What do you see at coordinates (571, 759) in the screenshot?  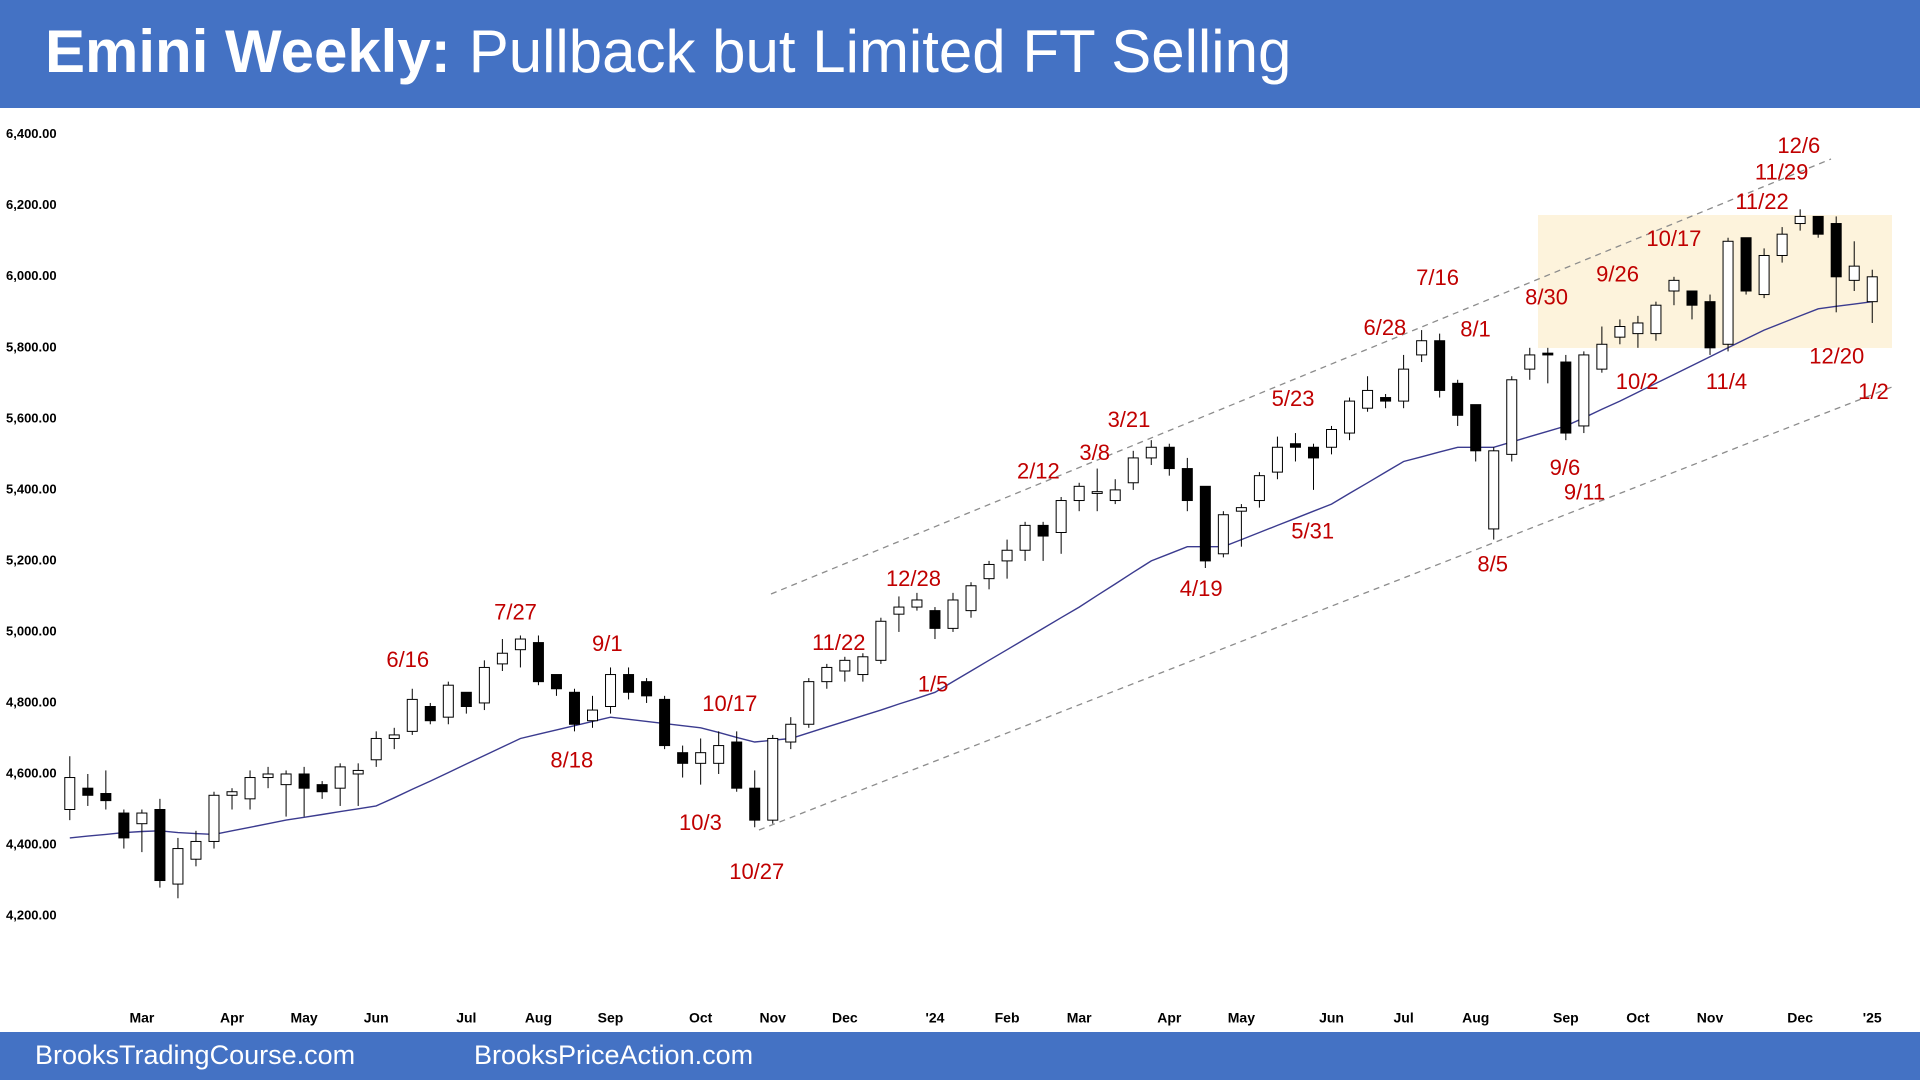 I see `date-annotation: 8/18` at bounding box center [571, 759].